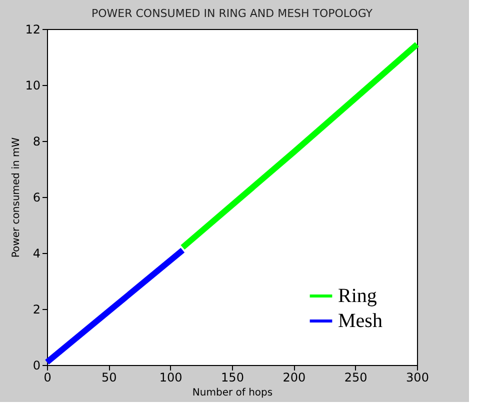 This screenshot has height=410, width=477. What do you see at coordinates (357, 296) in the screenshot?
I see `legend-label: Ring` at bounding box center [357, 296].